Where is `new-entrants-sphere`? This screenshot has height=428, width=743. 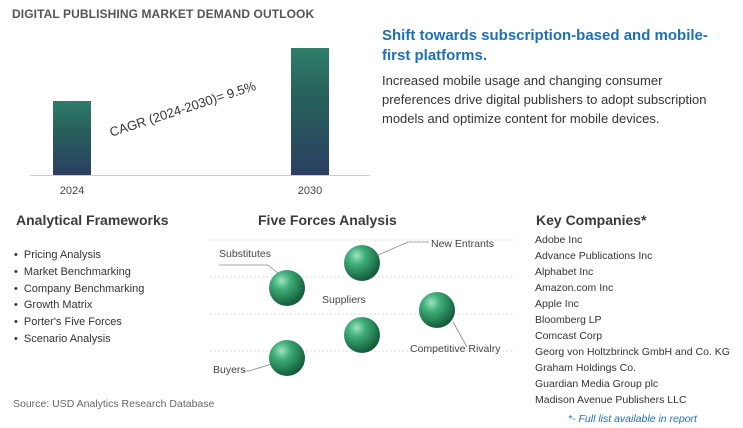
new-entrants-sphere is located at coordinates (362, 263).